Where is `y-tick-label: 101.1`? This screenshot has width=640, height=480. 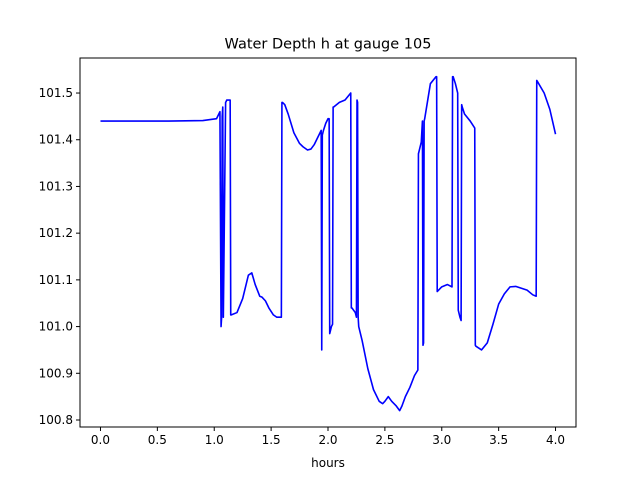
y-tick-label: 101.1 is located at coordinates (56, 280).